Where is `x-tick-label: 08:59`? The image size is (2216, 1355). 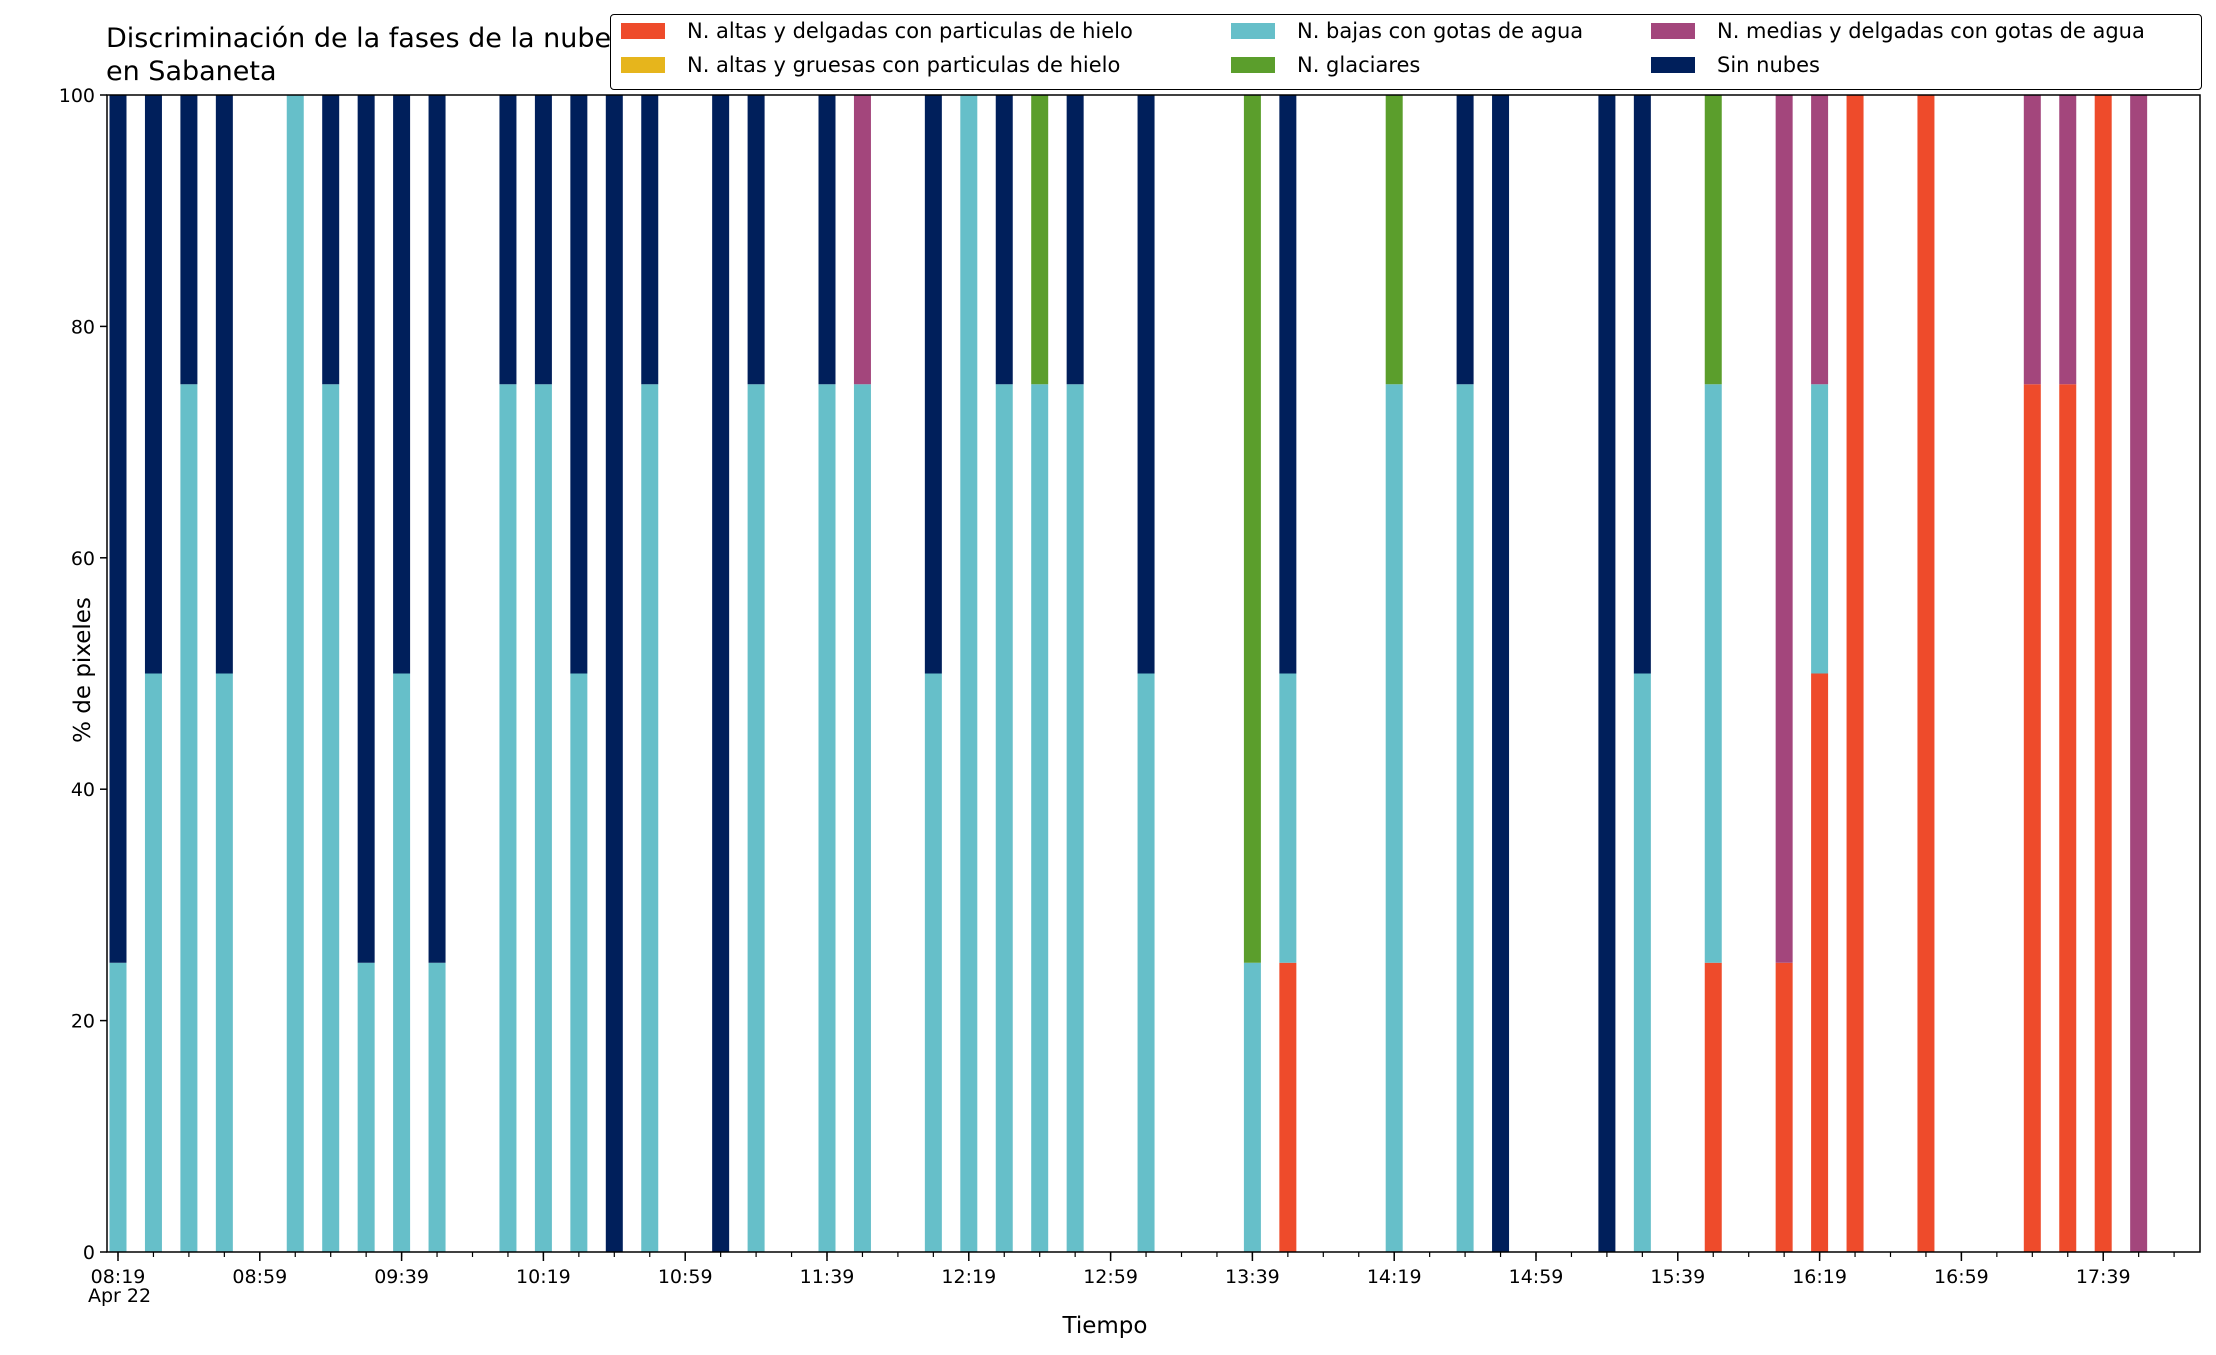
x-tick-label: 08:59 is located at coordinates (259, 1277).